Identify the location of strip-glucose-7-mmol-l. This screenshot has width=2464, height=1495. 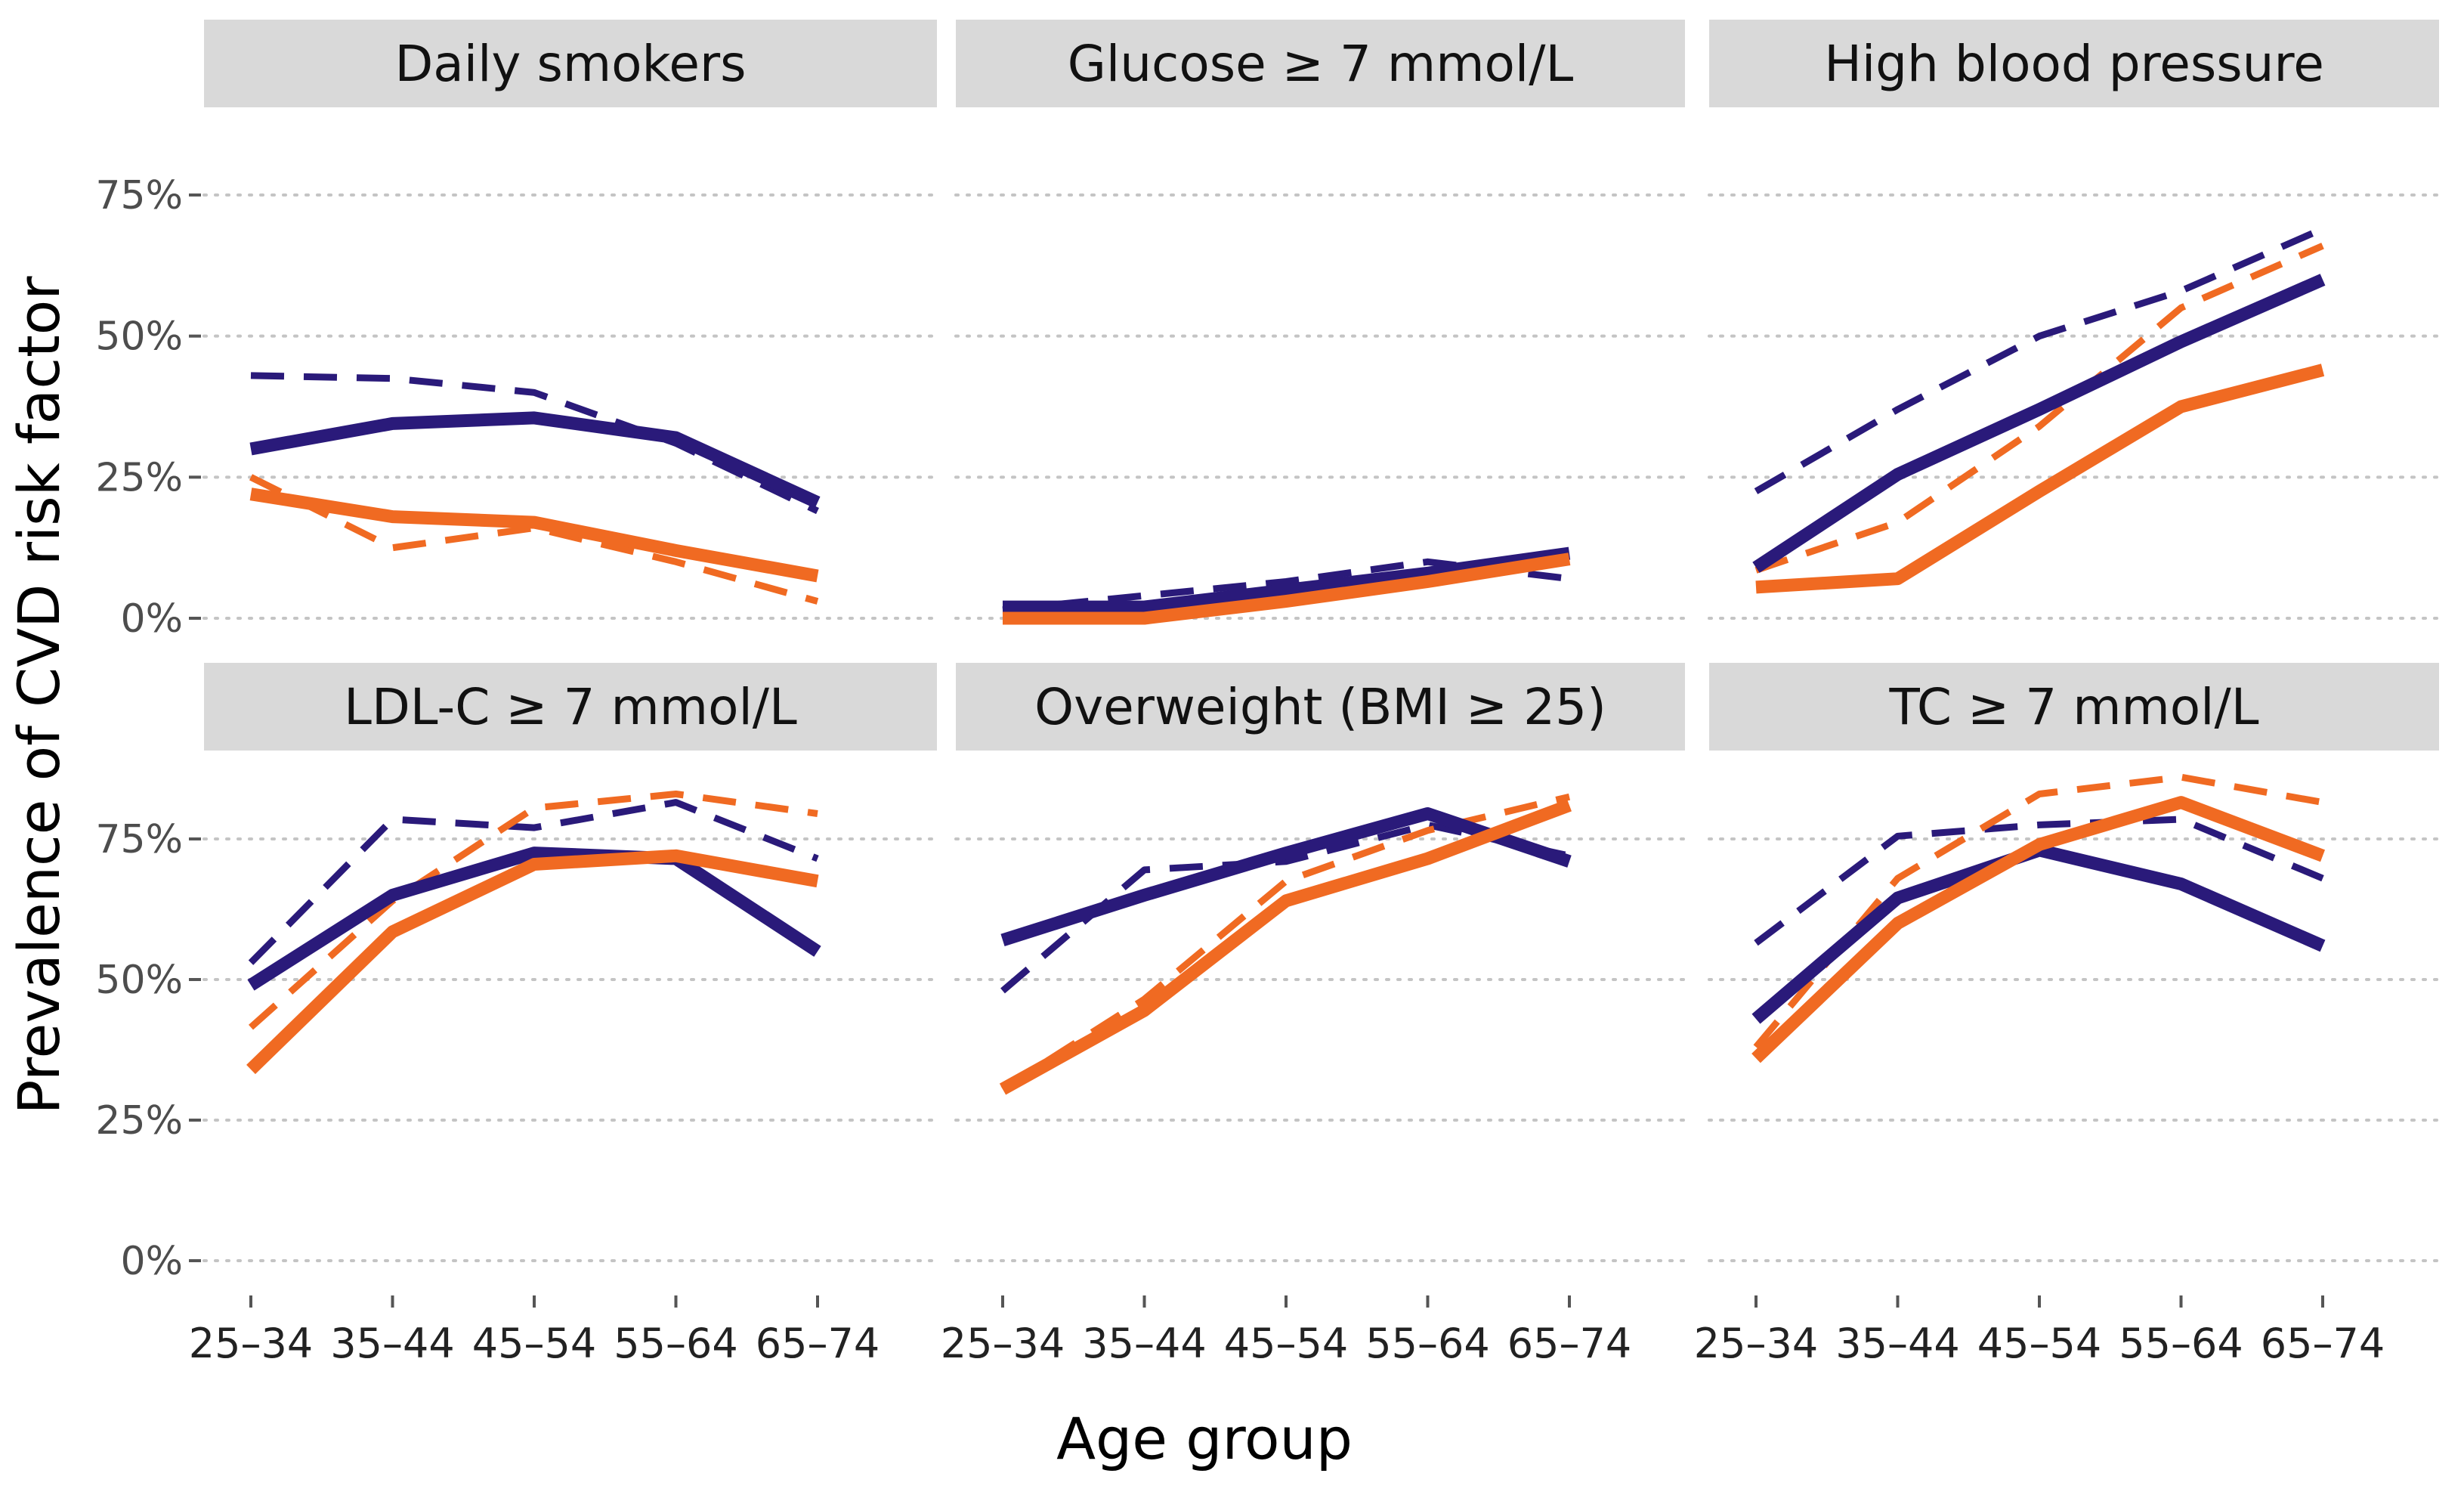
(1320, 63).